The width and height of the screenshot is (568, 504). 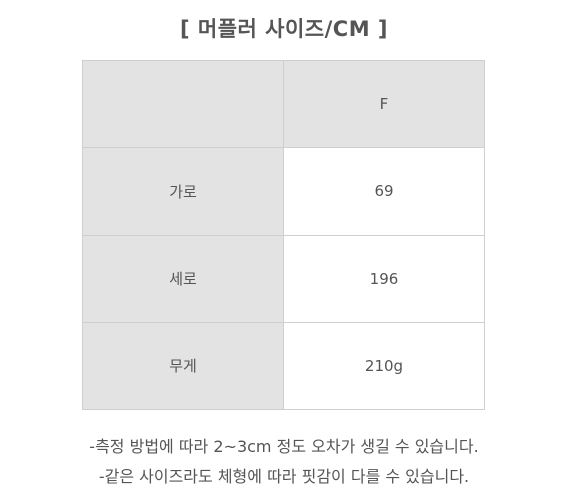 I want to click on row-value-width: 69, so click(x=384, y=191).